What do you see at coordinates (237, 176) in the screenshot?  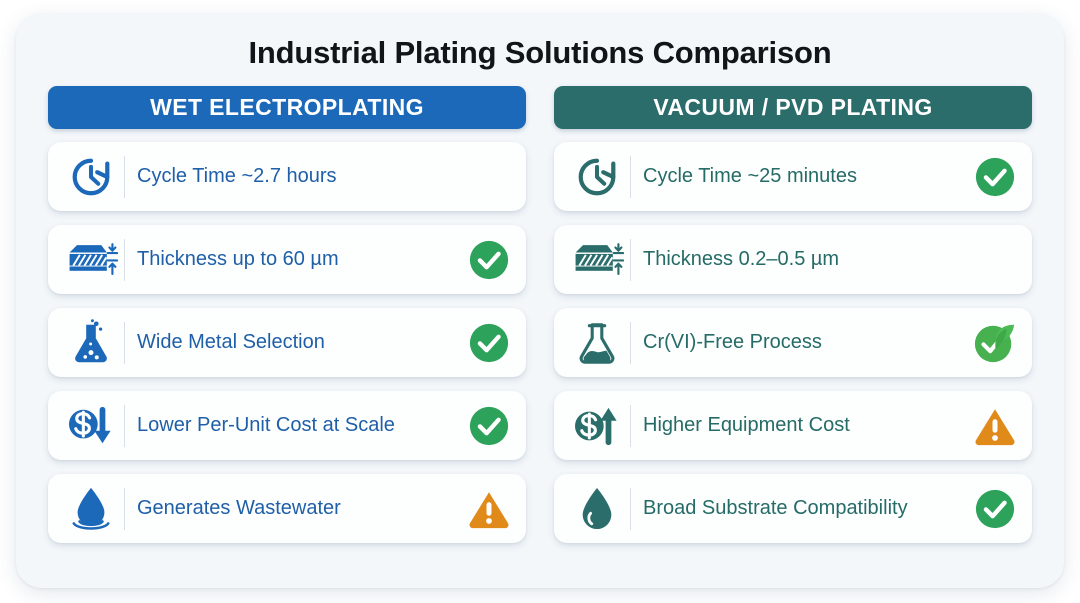 I see `feature-label: Cycle Time ~2.7 hours` at bounding box center [237, 176].